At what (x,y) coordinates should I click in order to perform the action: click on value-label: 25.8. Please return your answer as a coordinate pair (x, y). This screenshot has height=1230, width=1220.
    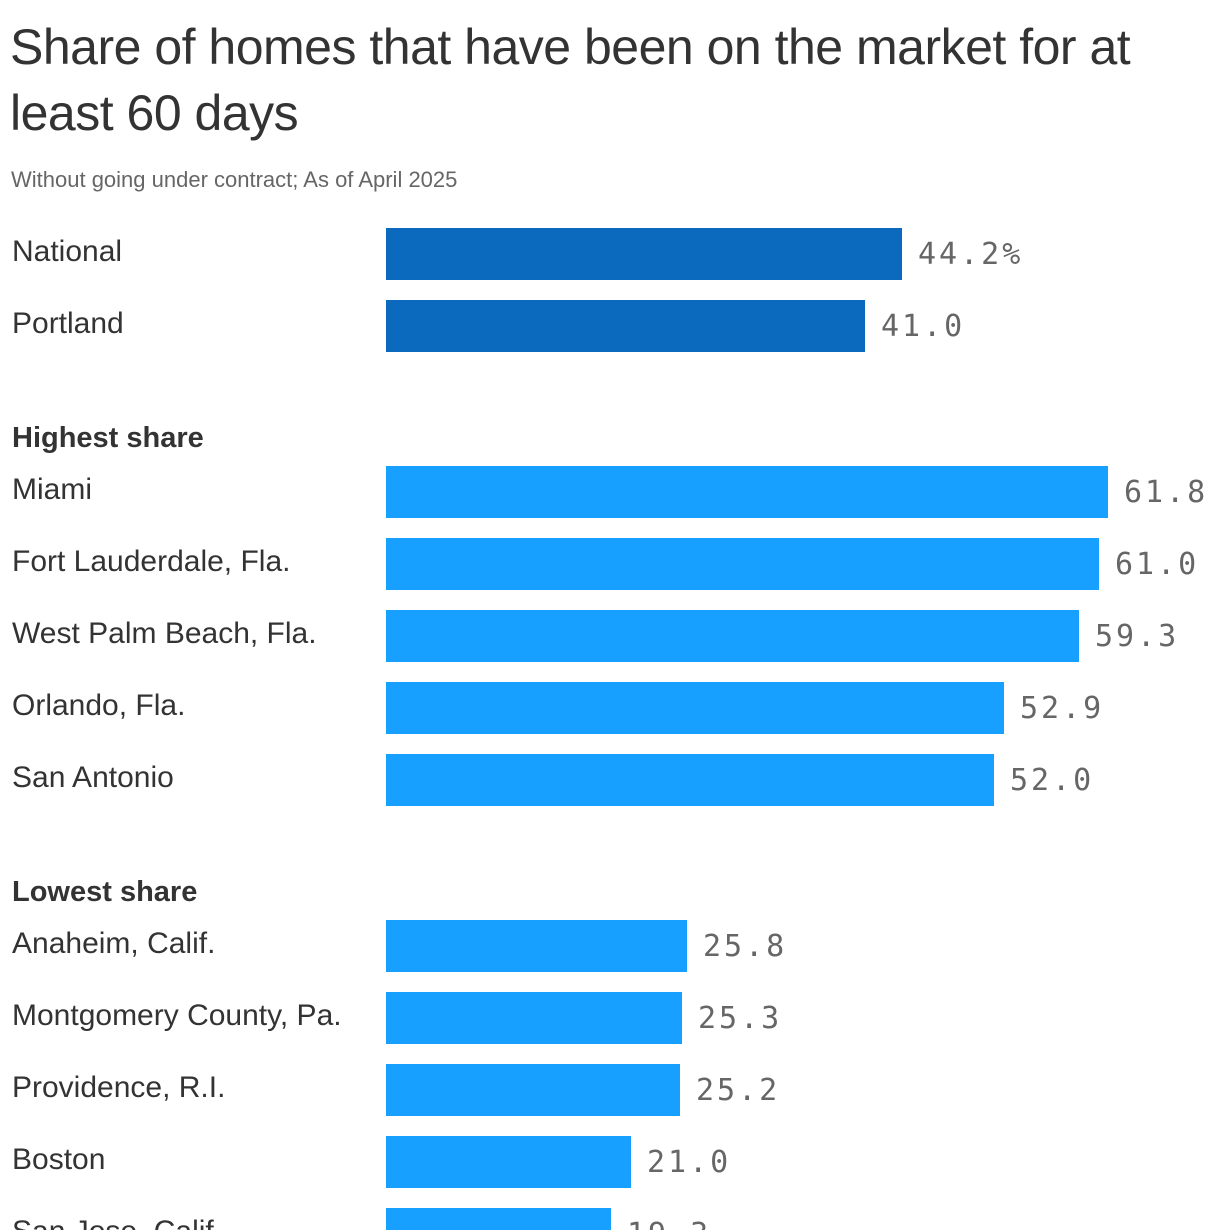
    Looking at the image, I should click on (745, 946).